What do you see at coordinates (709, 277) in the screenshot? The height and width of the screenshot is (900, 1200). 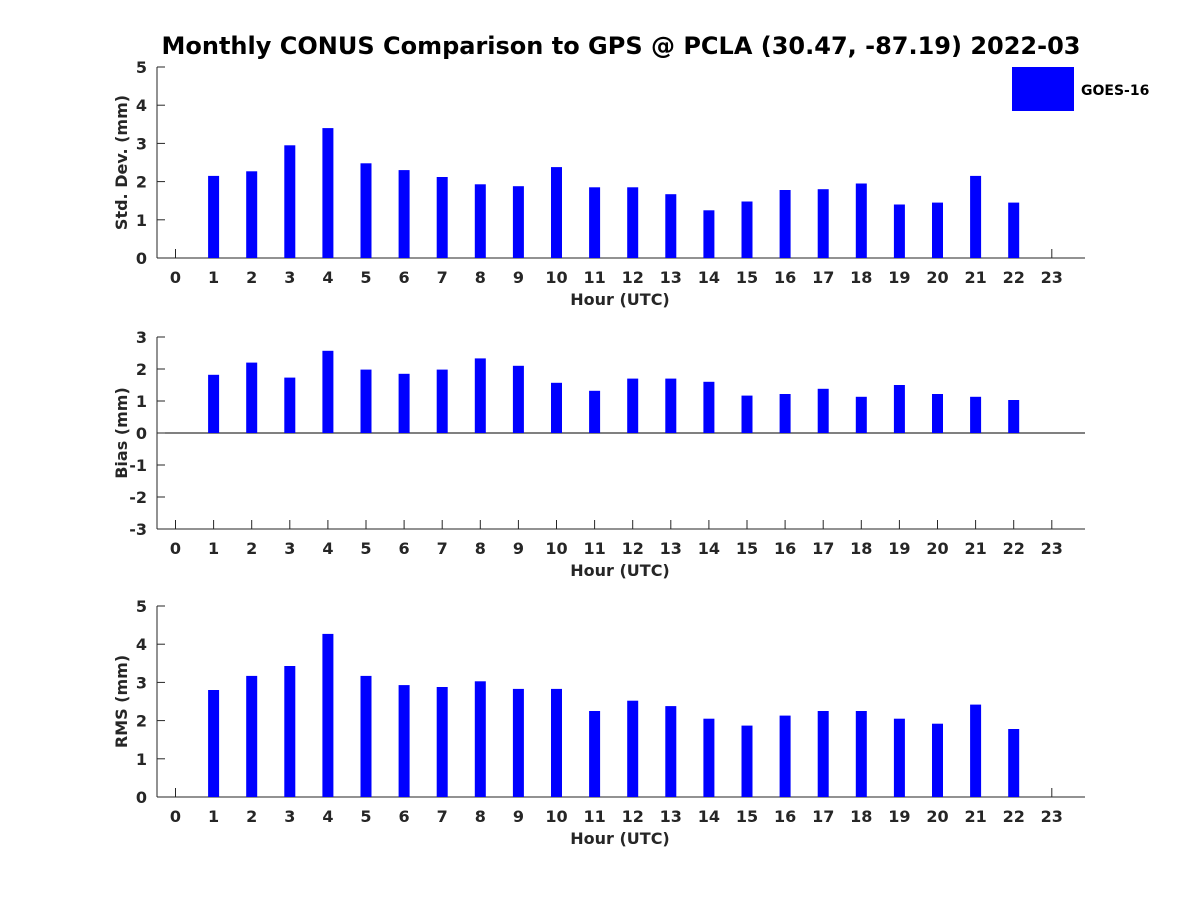 I see `x-tick-label: 14` at bounding box center [709, 277].